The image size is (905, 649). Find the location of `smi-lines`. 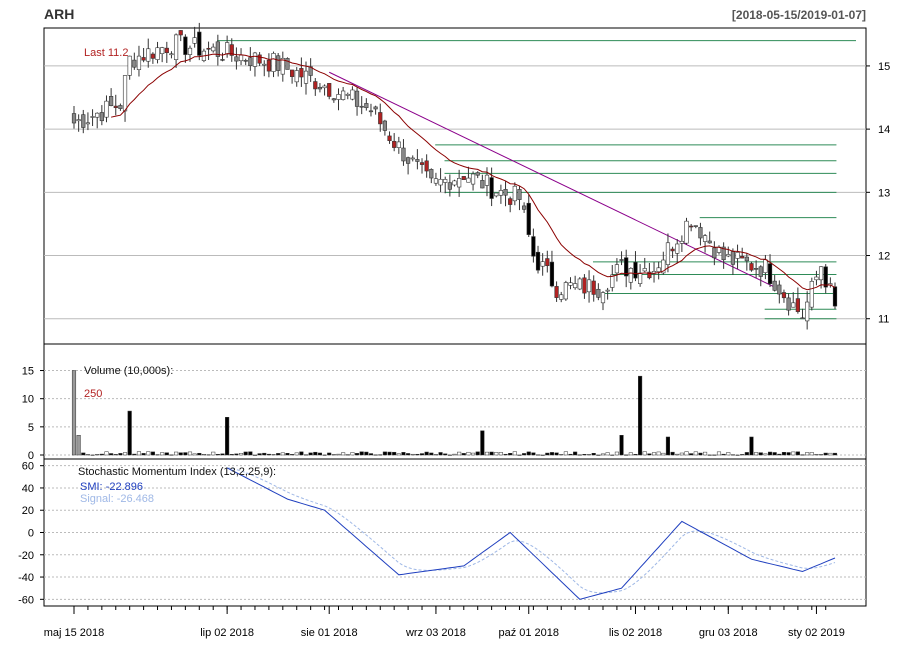

smi-lines is located at coordinates (531, 533).